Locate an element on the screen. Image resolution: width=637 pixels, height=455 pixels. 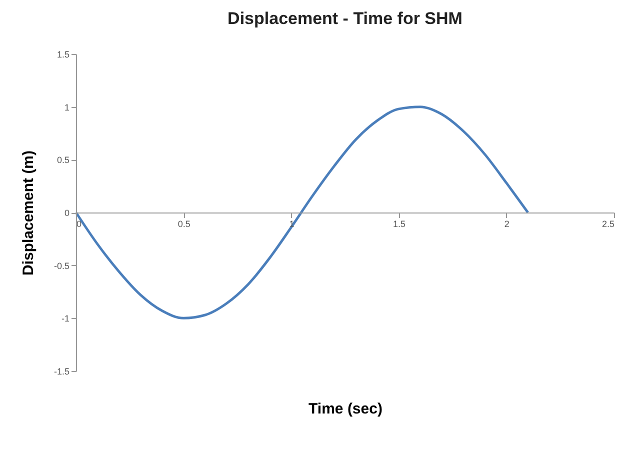
x-axis-title: Time (sec) is located at coordinates (345, 409).